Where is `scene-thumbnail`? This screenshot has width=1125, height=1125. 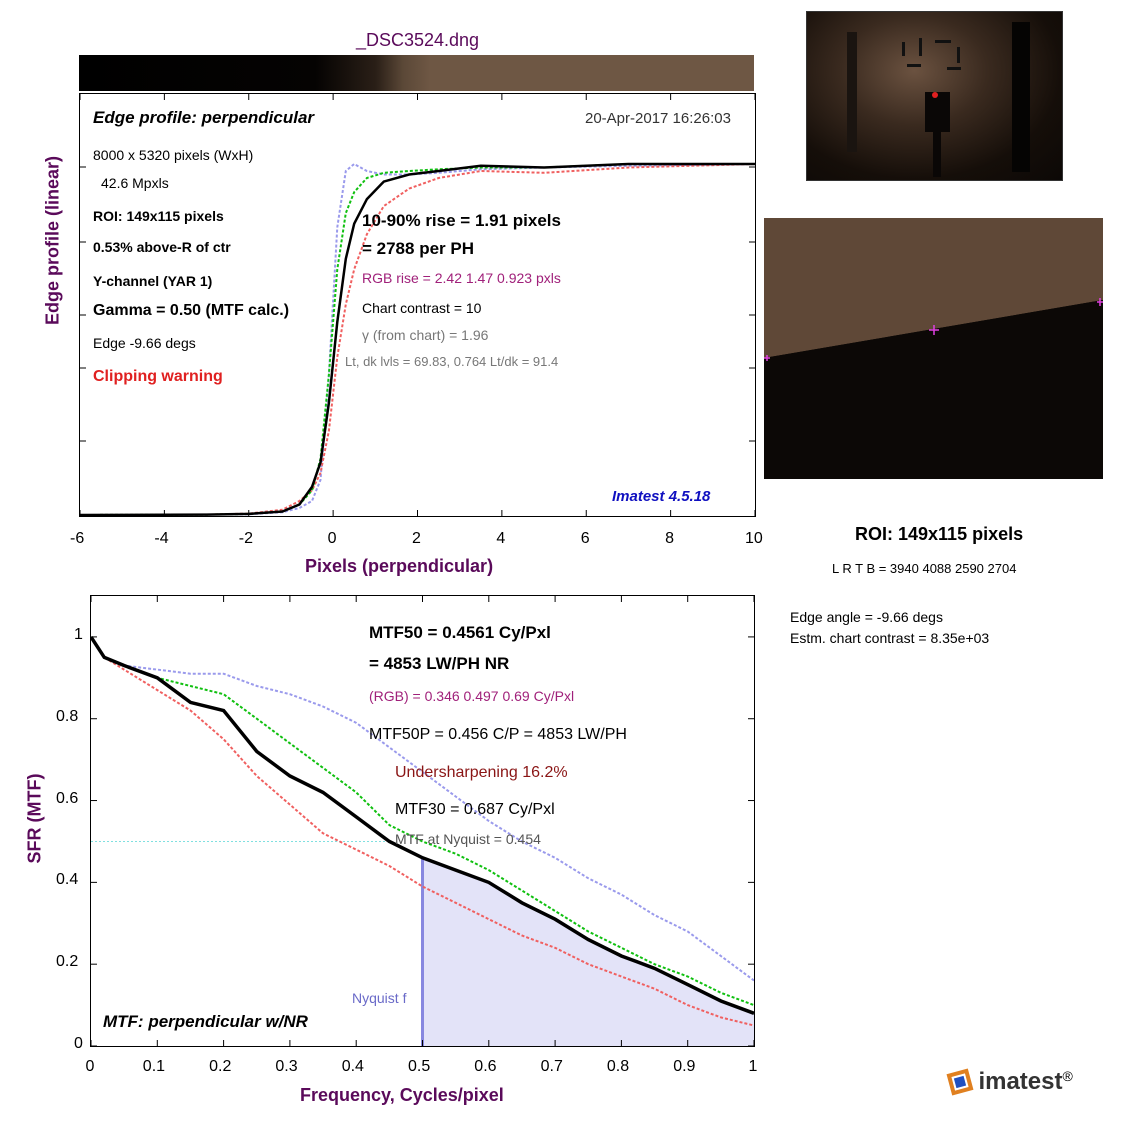 scene-thumbnail is located at coordinates (934, 96).